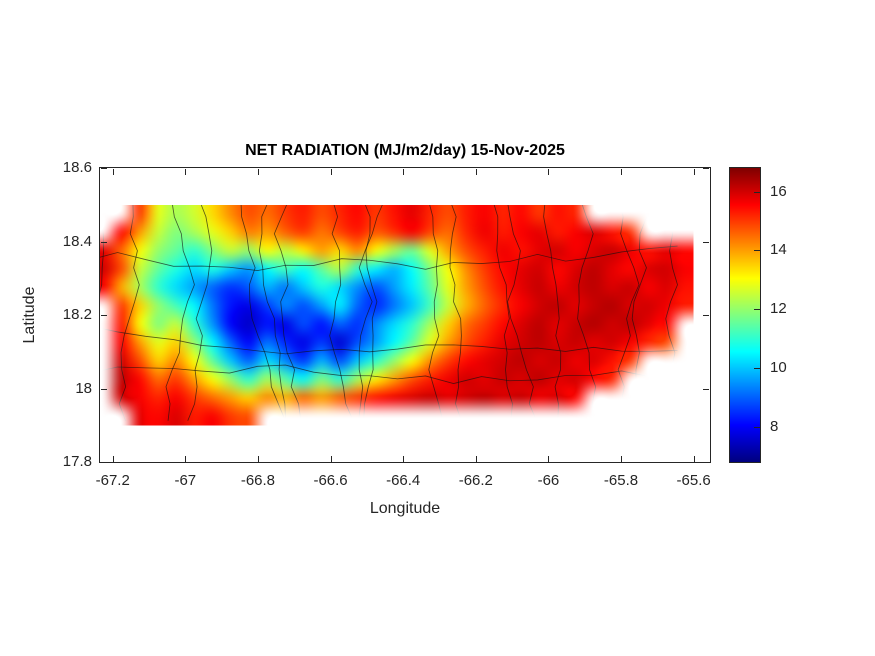 This screenshot has height=656, width=875. Describe the element at coordinates (77, 167) in the screenshot. I see `y-tick-label: 18.6` at that location.